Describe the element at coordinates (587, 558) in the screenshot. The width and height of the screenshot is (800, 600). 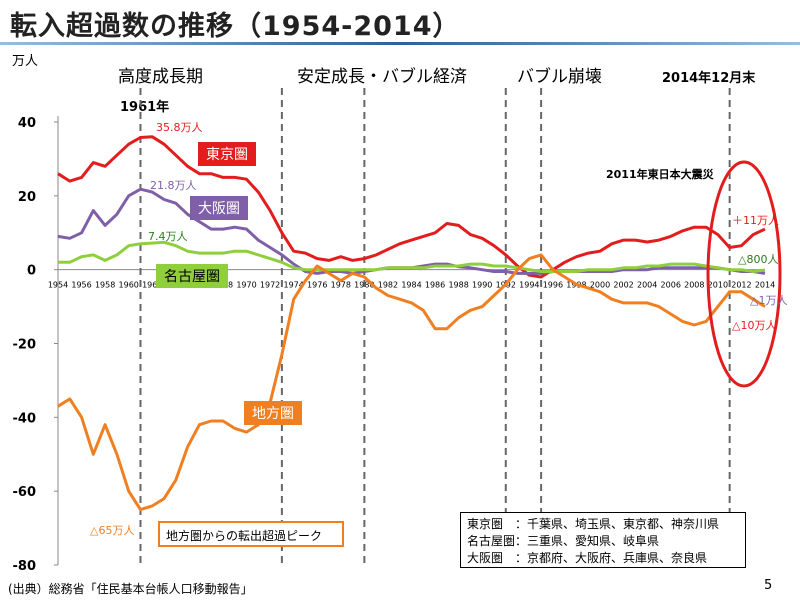
I see `legend-line-osaka: 大阪圏 ：京都府、大阪府、兵庫県、奈良県` at that location.